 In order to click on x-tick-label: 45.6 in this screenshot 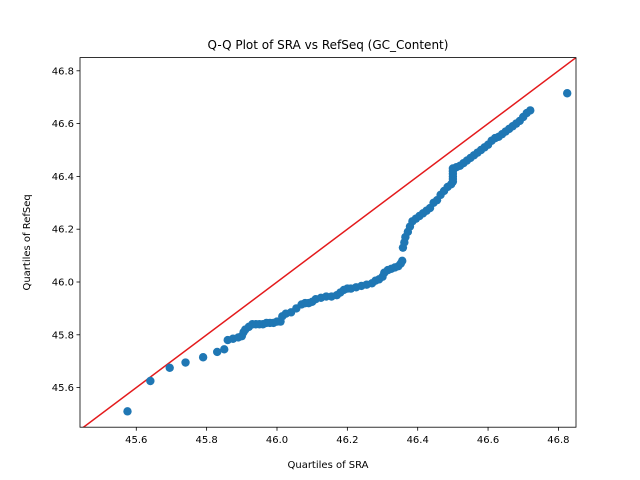, I will do `click(136, 440)`.